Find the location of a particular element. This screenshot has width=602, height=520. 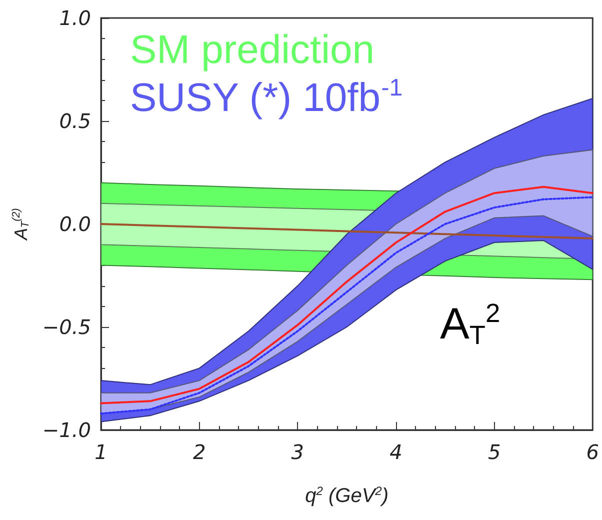

x-tick-label: 4 is located at coordinates (396, 452).